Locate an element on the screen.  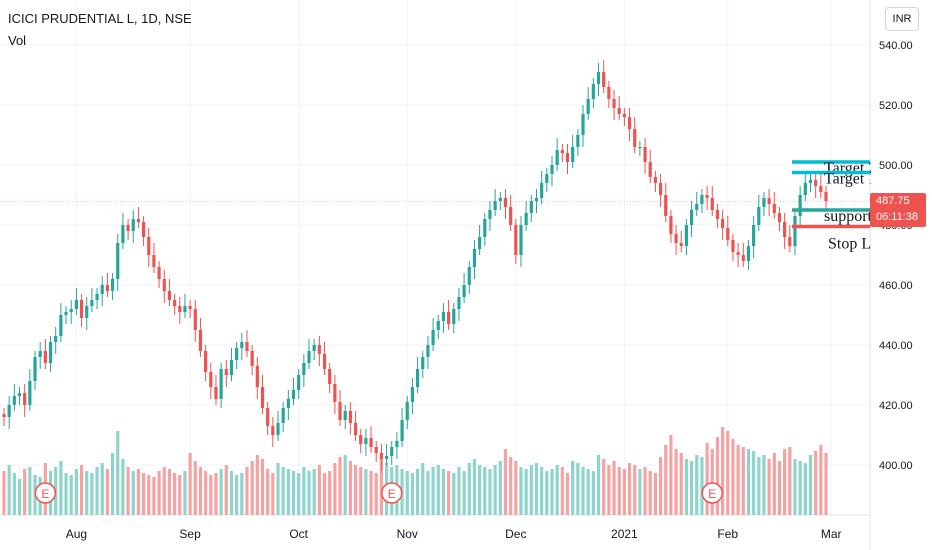
y-tick-label: 420.00 is located at coordinates (896, 406).